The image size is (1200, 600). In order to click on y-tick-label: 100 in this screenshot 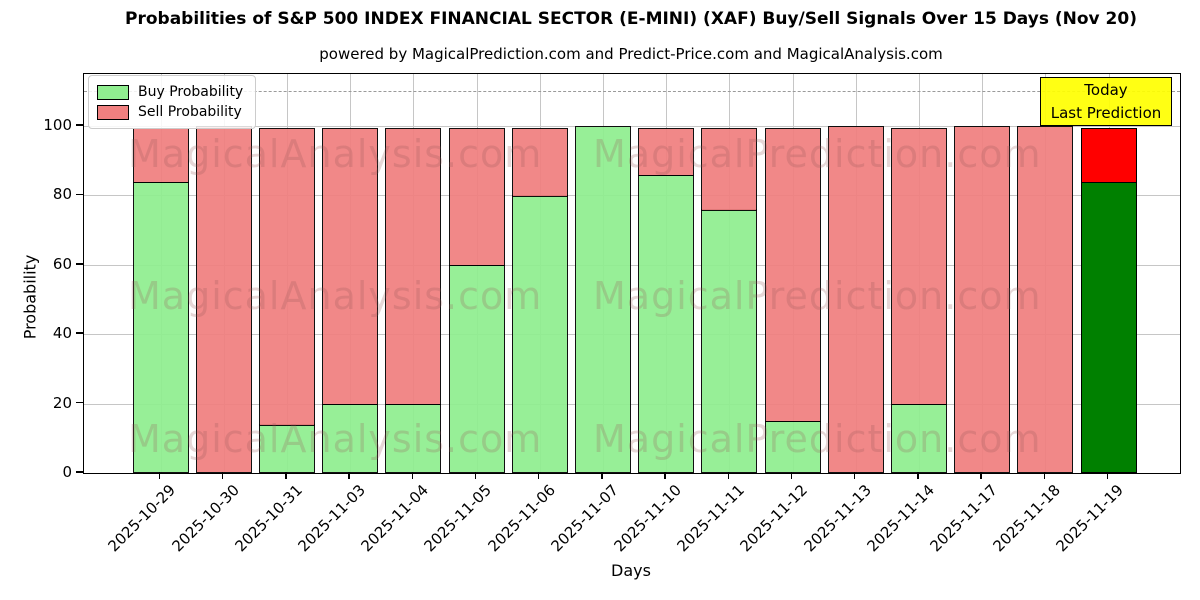, I will do `click(57, 125)`.